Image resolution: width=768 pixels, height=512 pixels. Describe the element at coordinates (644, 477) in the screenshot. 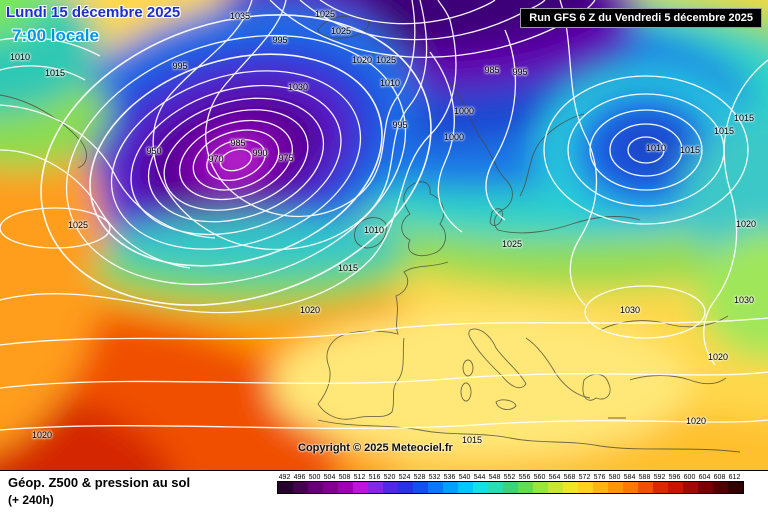

I see `scale-value: 588` at that location.